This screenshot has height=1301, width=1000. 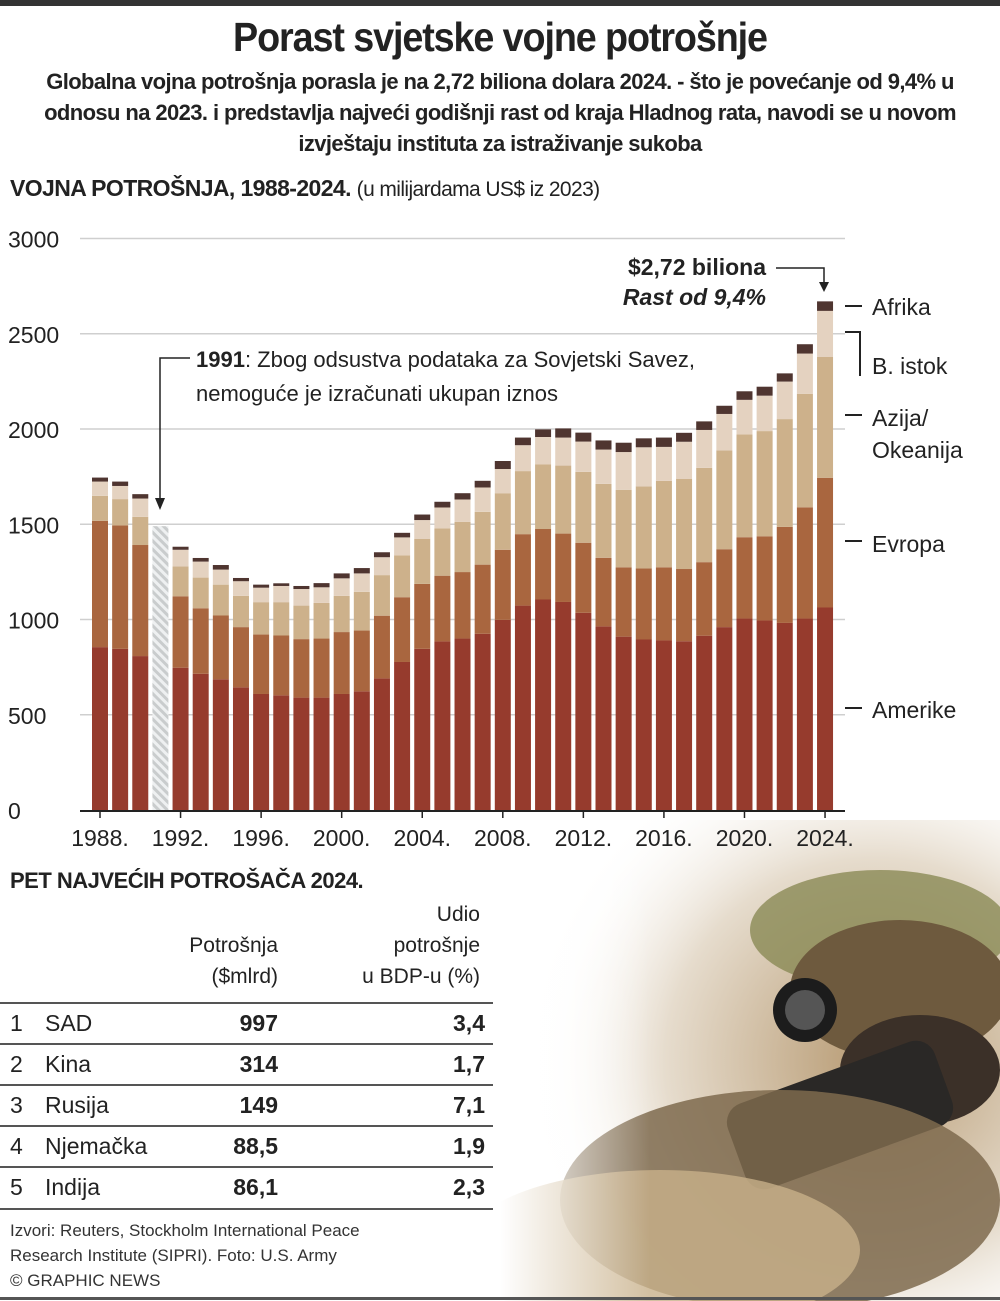 What do you see at coordinates (478, 189) in the screenshot?
I see `chart-unit: (u milijardama US$ iz 2023)` at bounding box center [478, 189].